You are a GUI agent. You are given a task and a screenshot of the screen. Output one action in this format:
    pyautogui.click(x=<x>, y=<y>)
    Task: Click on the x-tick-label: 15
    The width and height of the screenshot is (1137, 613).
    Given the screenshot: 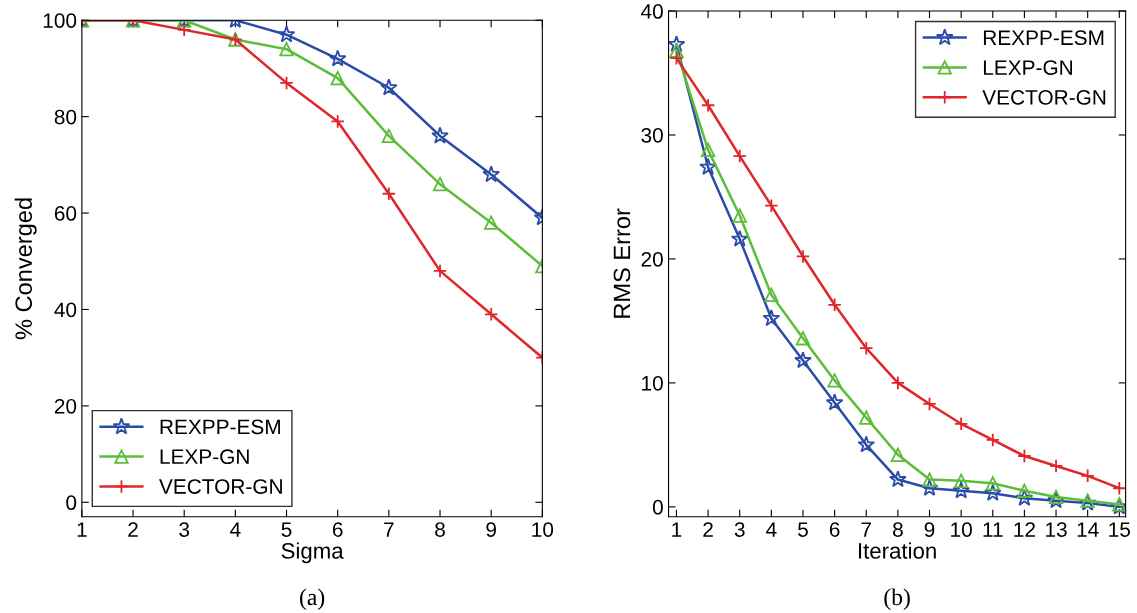 What is the action you would take?
    pyautogui.click(x=1120, y=529)
    